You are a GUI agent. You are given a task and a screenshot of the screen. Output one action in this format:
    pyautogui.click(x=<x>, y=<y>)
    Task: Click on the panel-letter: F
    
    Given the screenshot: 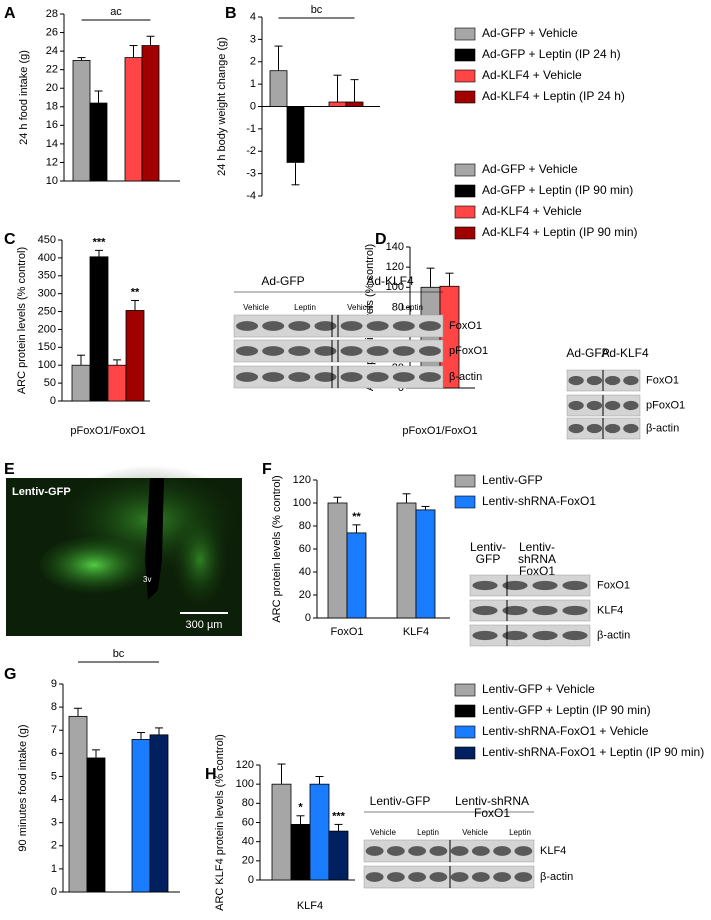 What is the action you would take?
    pyautogui.click(x=267, y=469)
    